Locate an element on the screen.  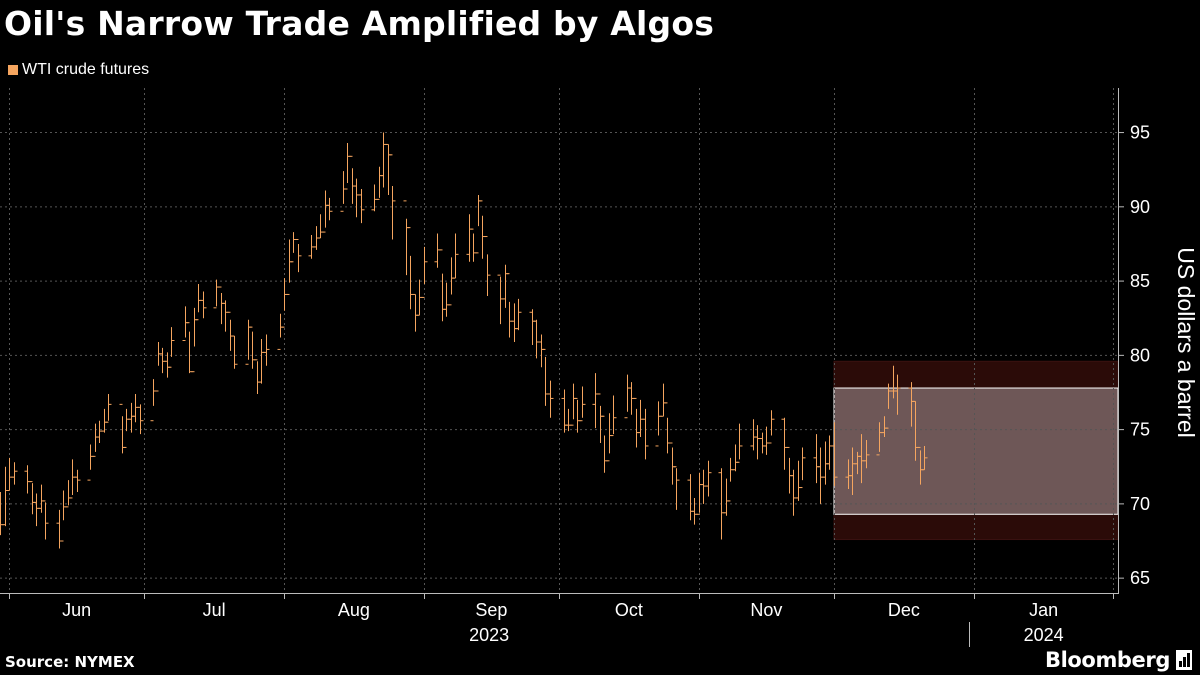
y-tick-label: 95 is located at coordinates (1140, 133).